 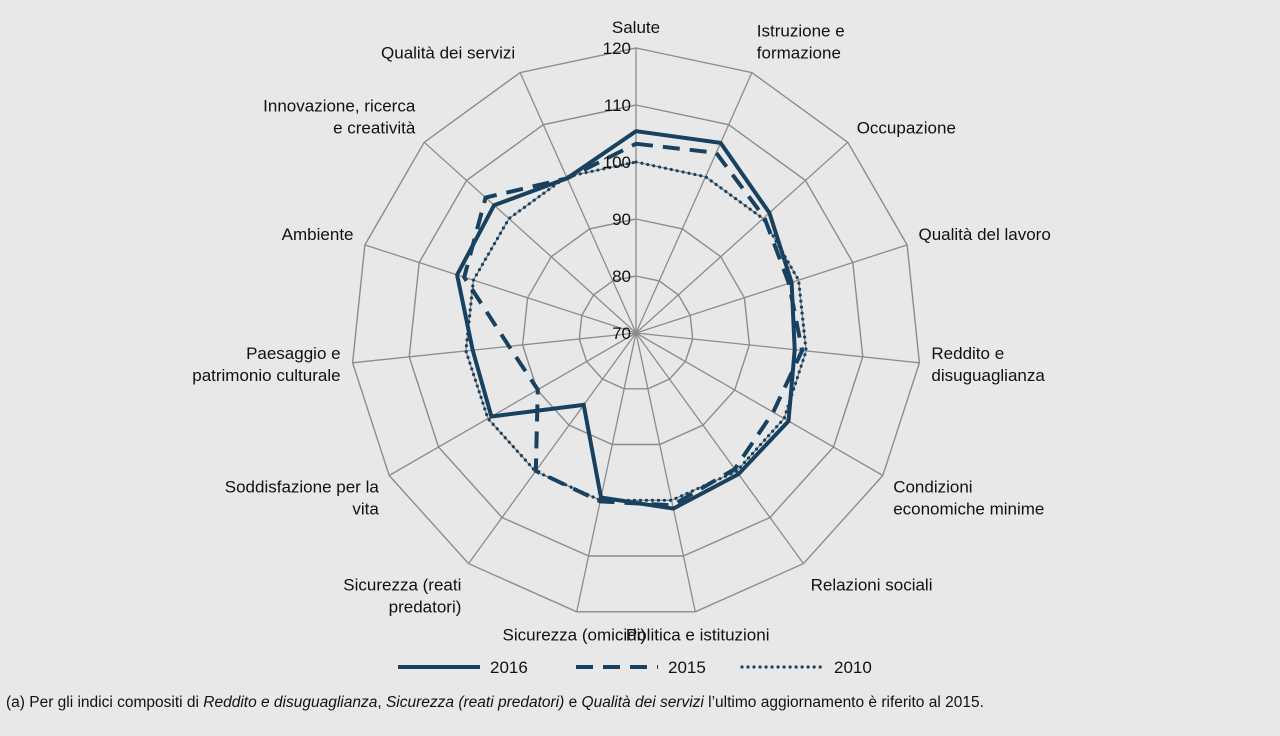 I want to click on footnote-item-reddito: Reddito e disuguaglianza, so click(x=290, y=702).